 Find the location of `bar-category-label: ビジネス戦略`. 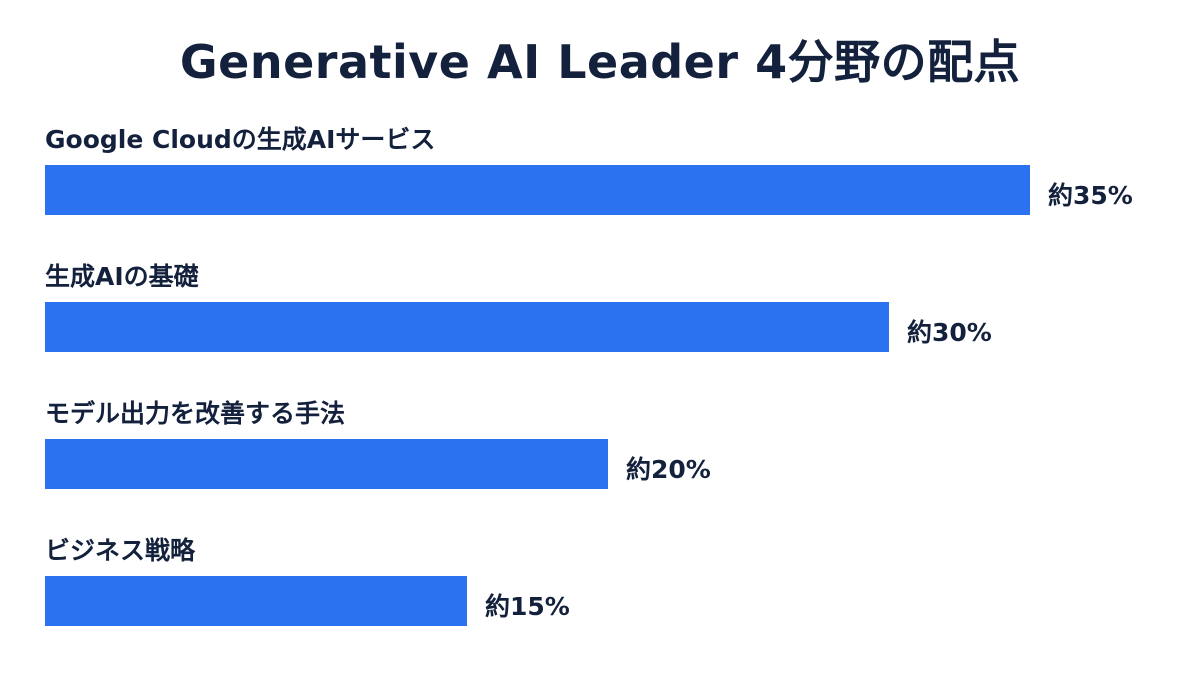

bar-category-label: ビジネス戦略 is located at coordinates (120, 550).